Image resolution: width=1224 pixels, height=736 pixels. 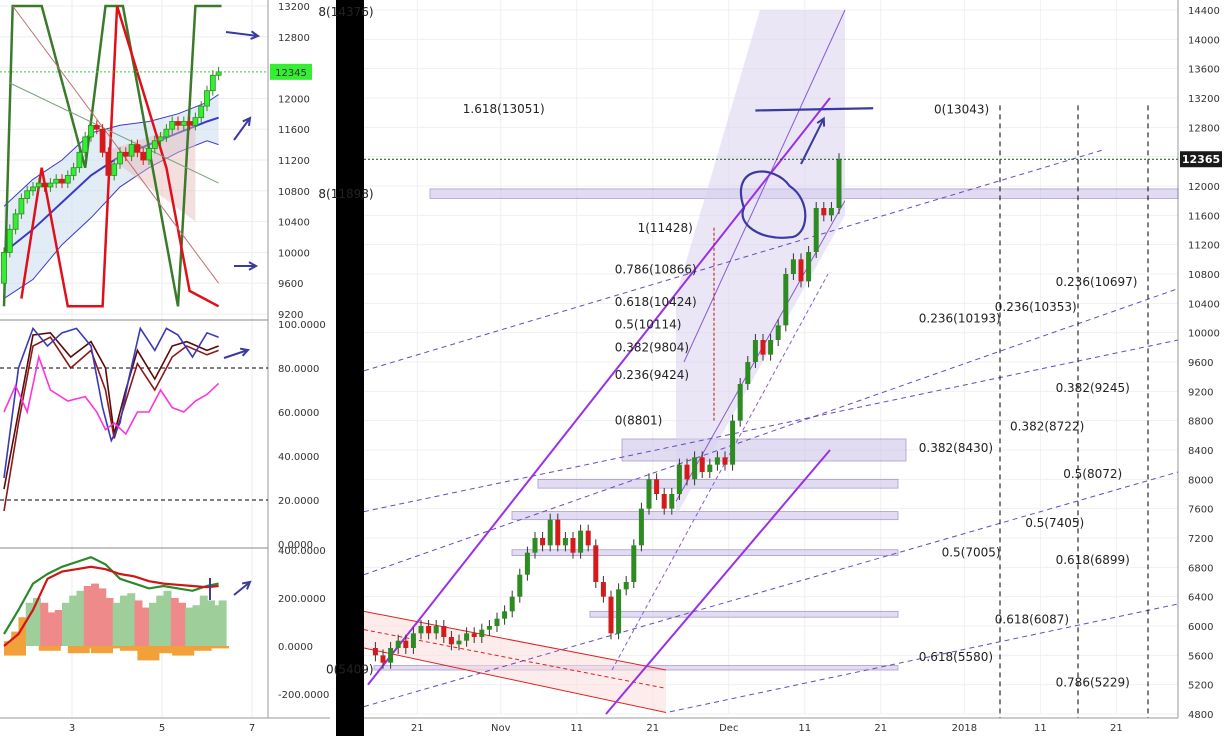 I want to click on left-price-tag, so click(x=291, y=71).